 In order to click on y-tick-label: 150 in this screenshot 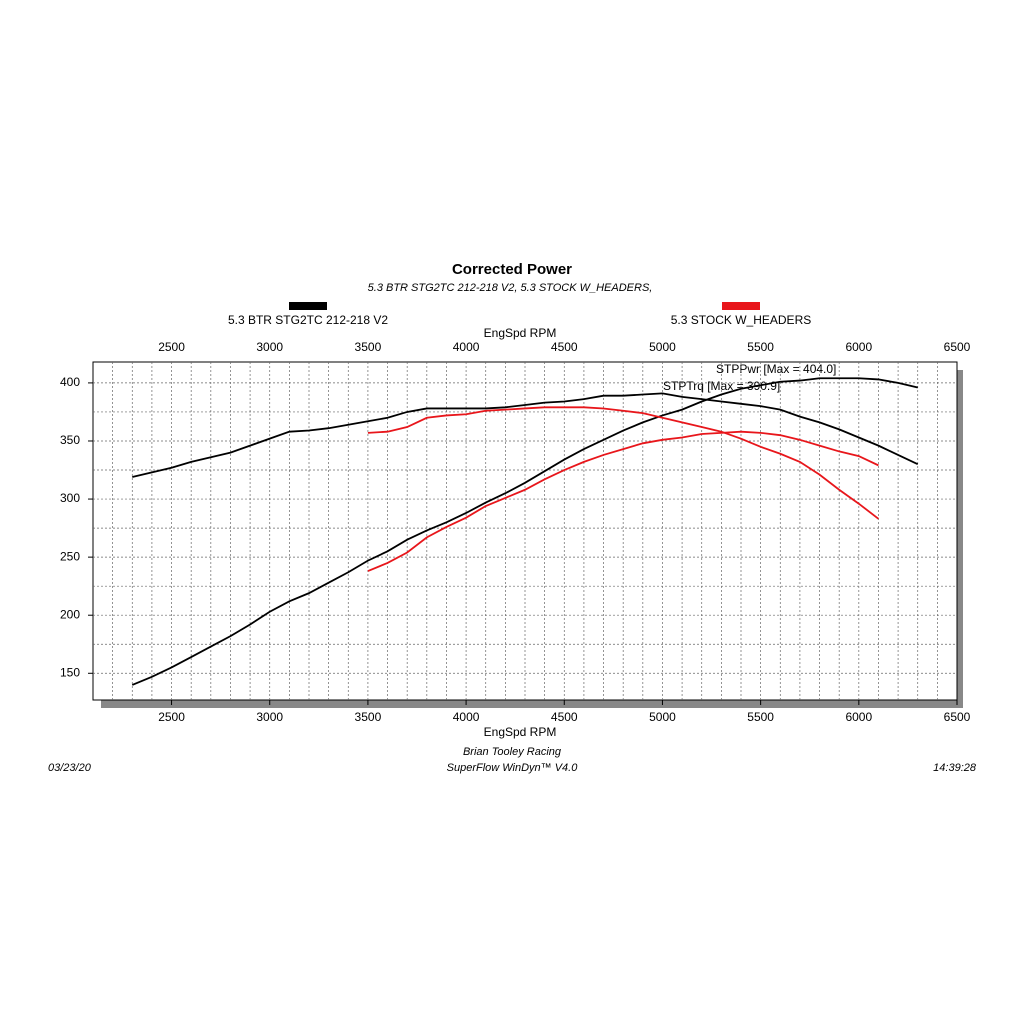, I will do `click(70, 672)`.